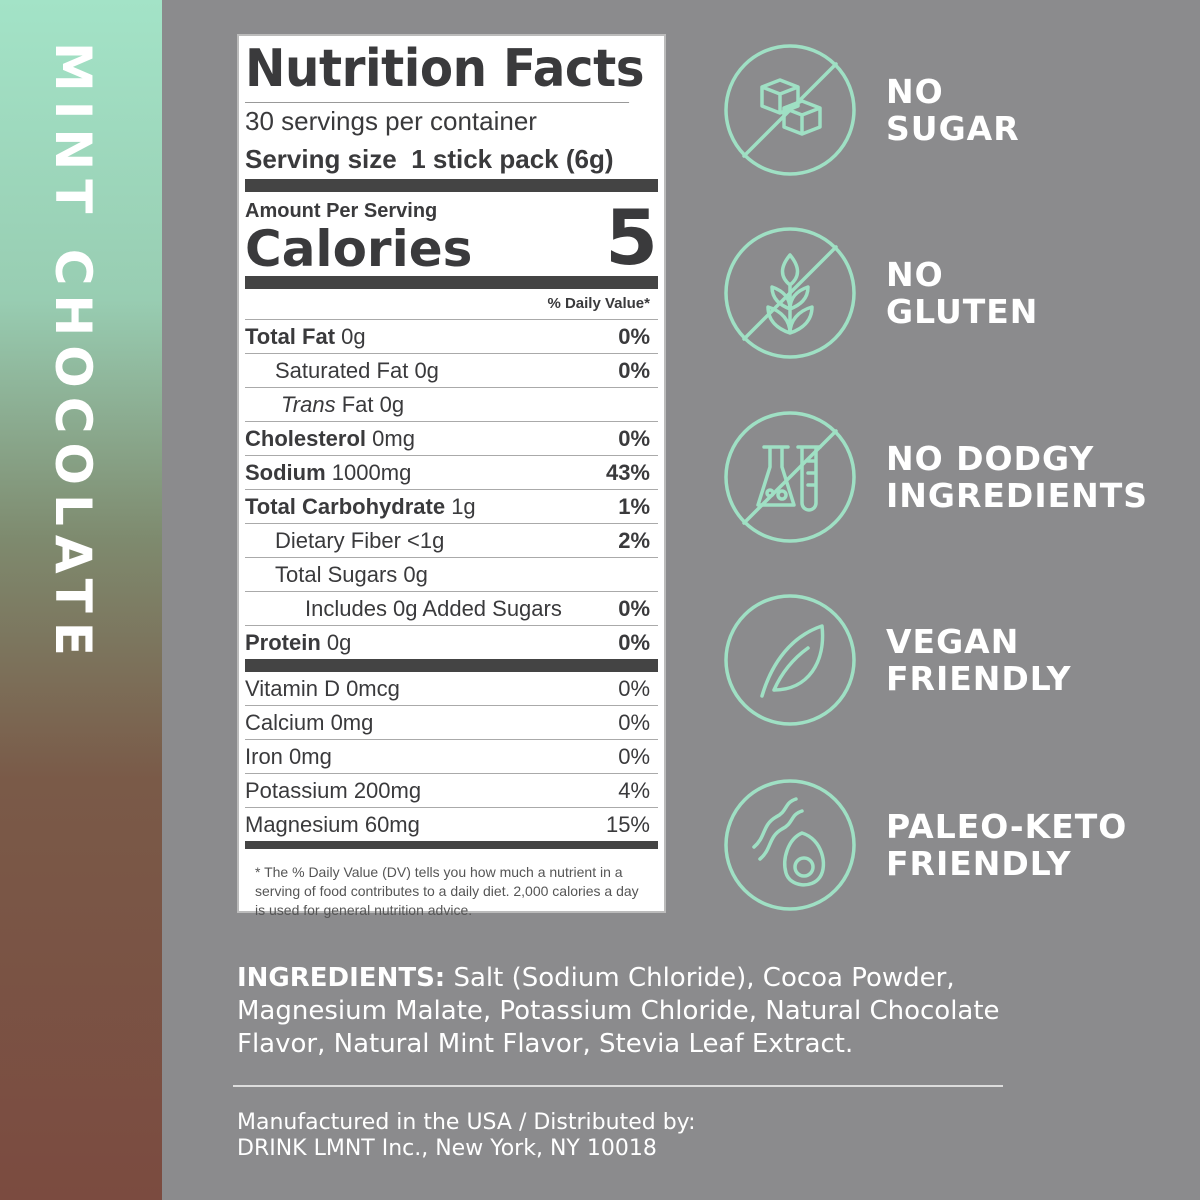  What do you see at coordinates (463, 506) in the screenshot?
I see `nutrient-amount: 1g` at bounding box center [463, 506].